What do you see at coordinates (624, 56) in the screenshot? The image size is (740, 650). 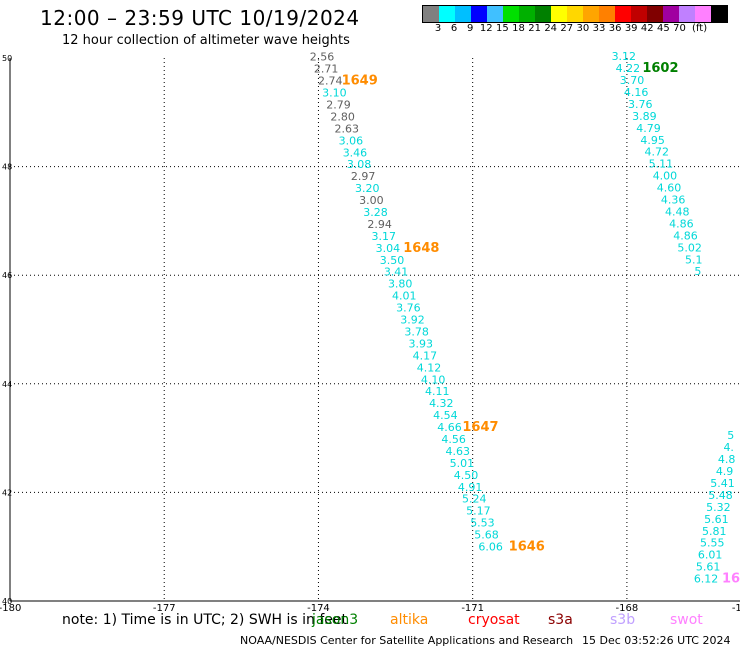 I see `swh-value-label: 3.12` at bounding box center [624, 56].